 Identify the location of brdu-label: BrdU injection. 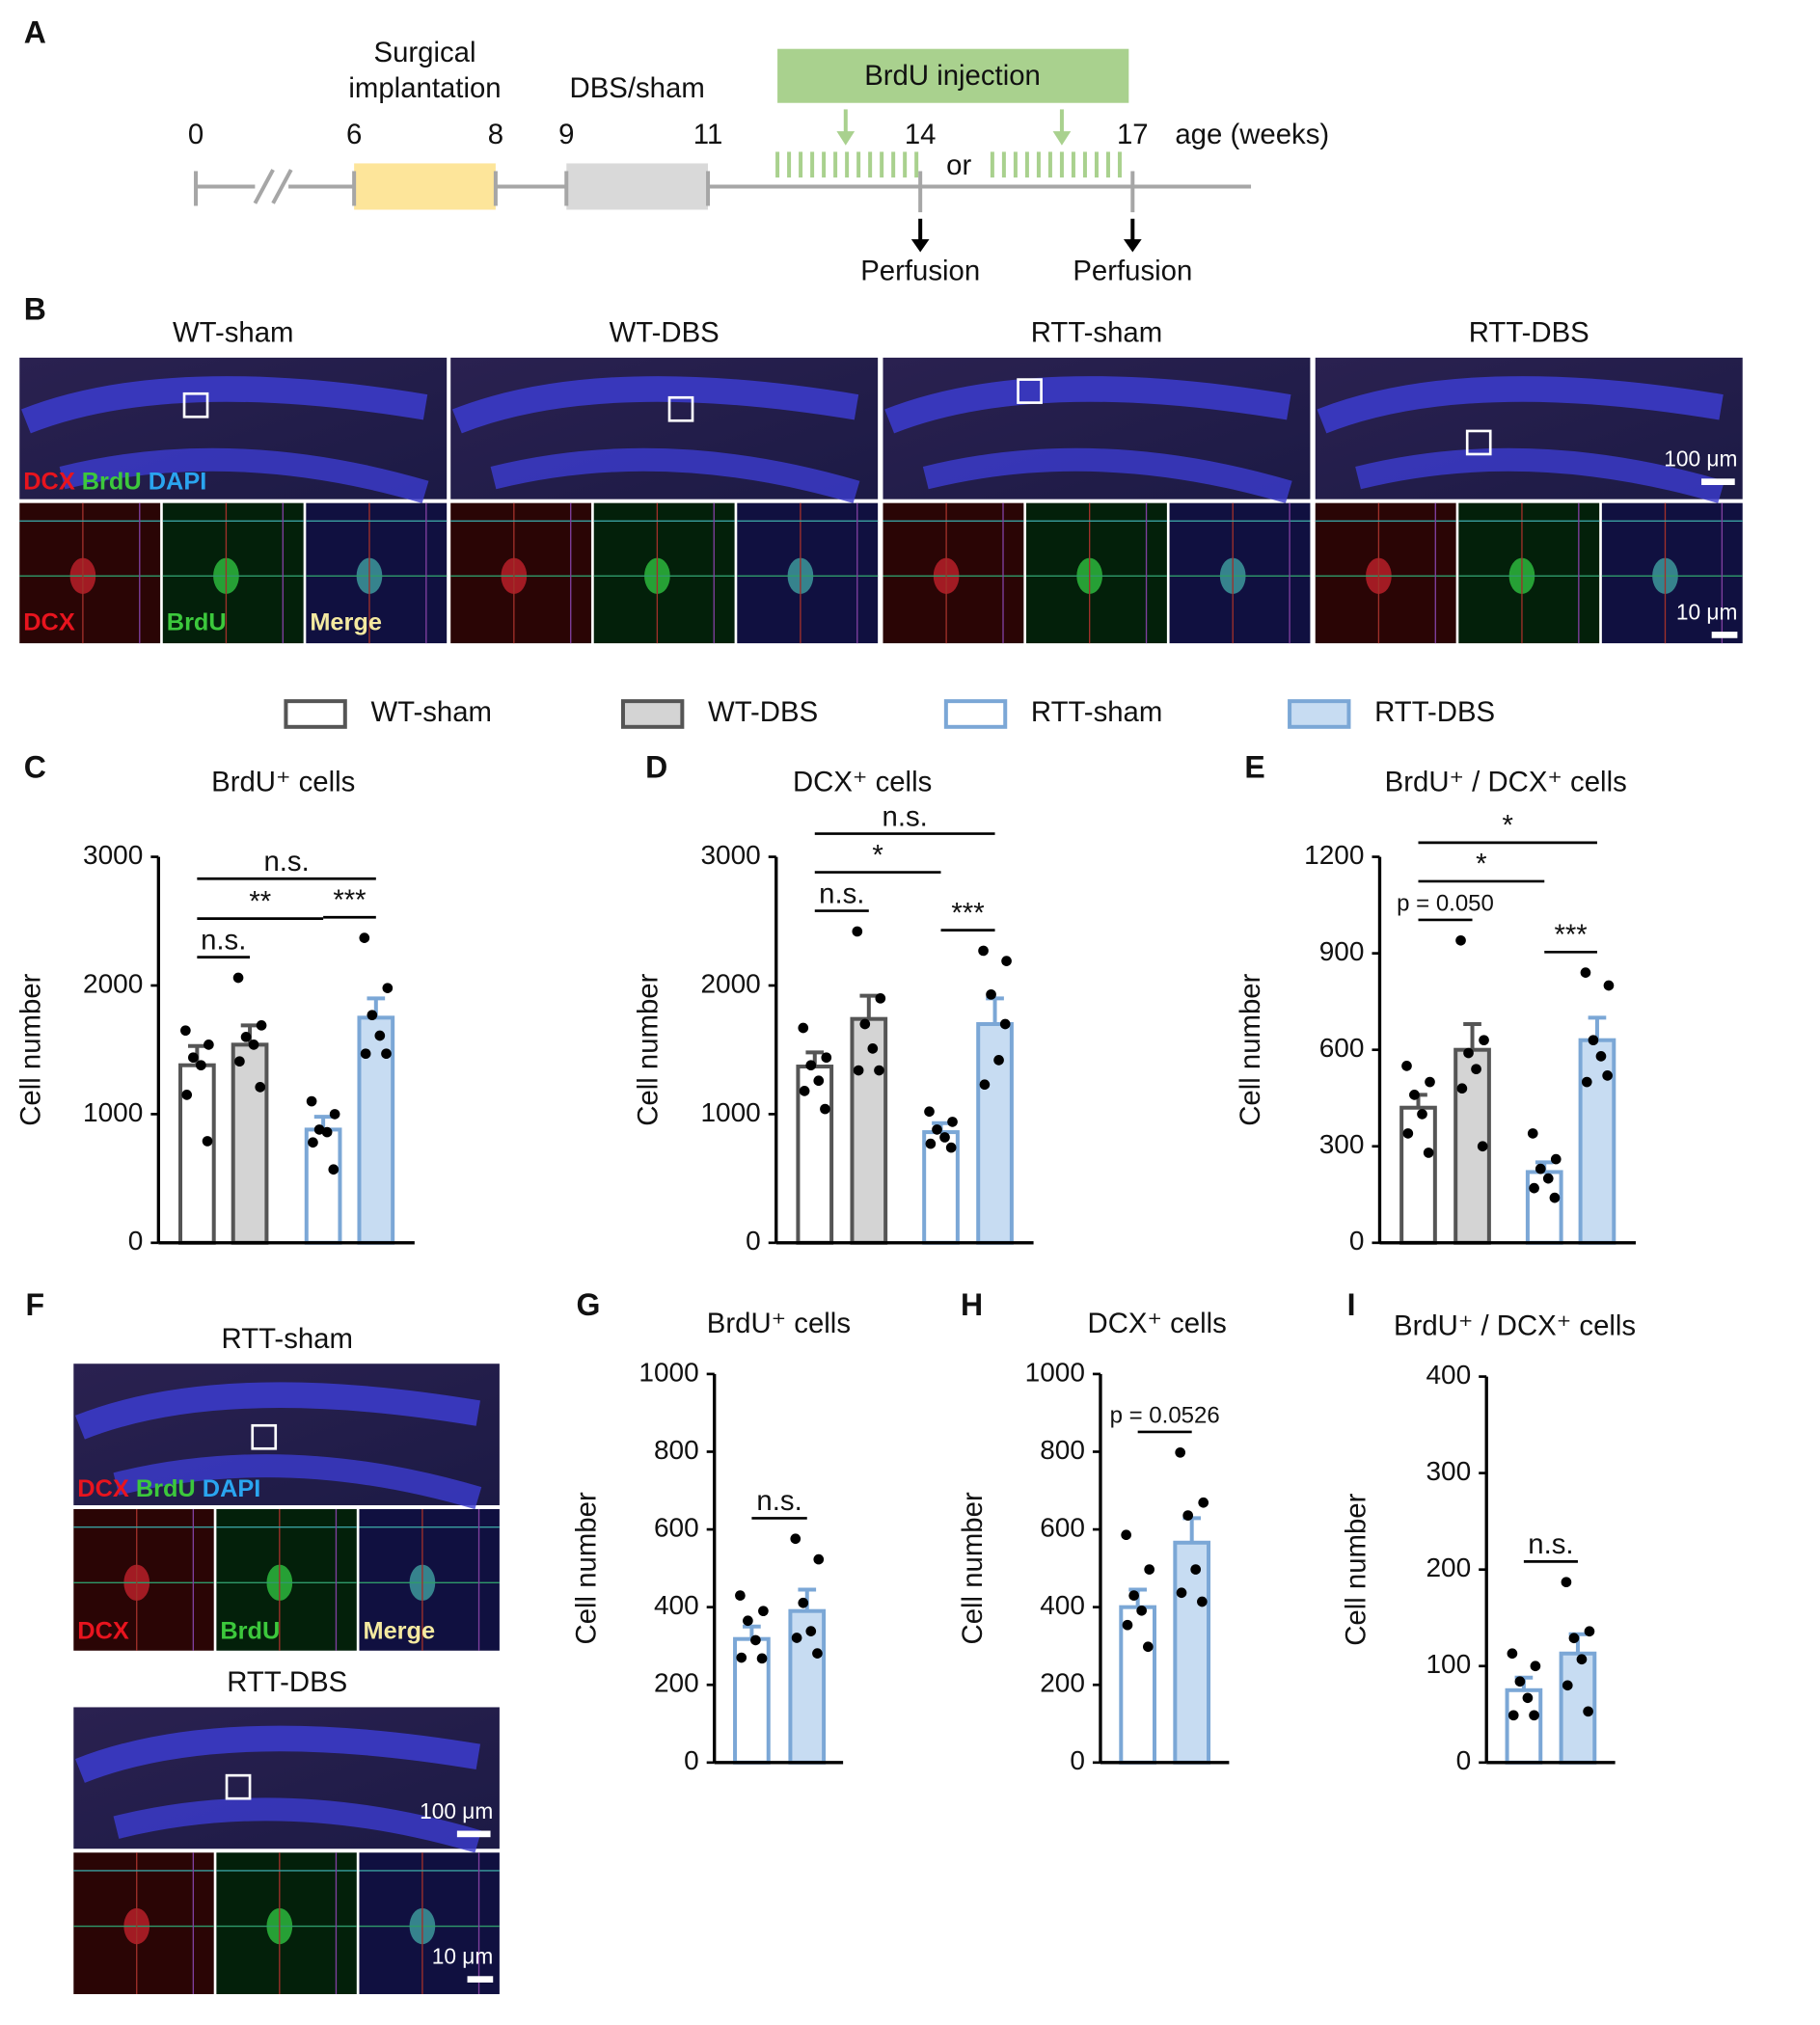
(953, 76).